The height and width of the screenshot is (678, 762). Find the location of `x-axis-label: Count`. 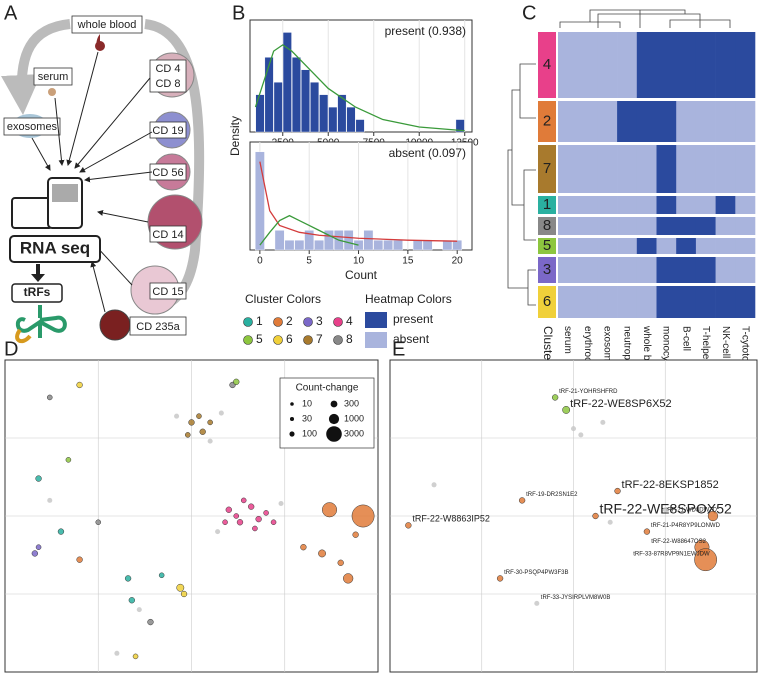

x-axis-label: Count is located at coordinates (361, 275).